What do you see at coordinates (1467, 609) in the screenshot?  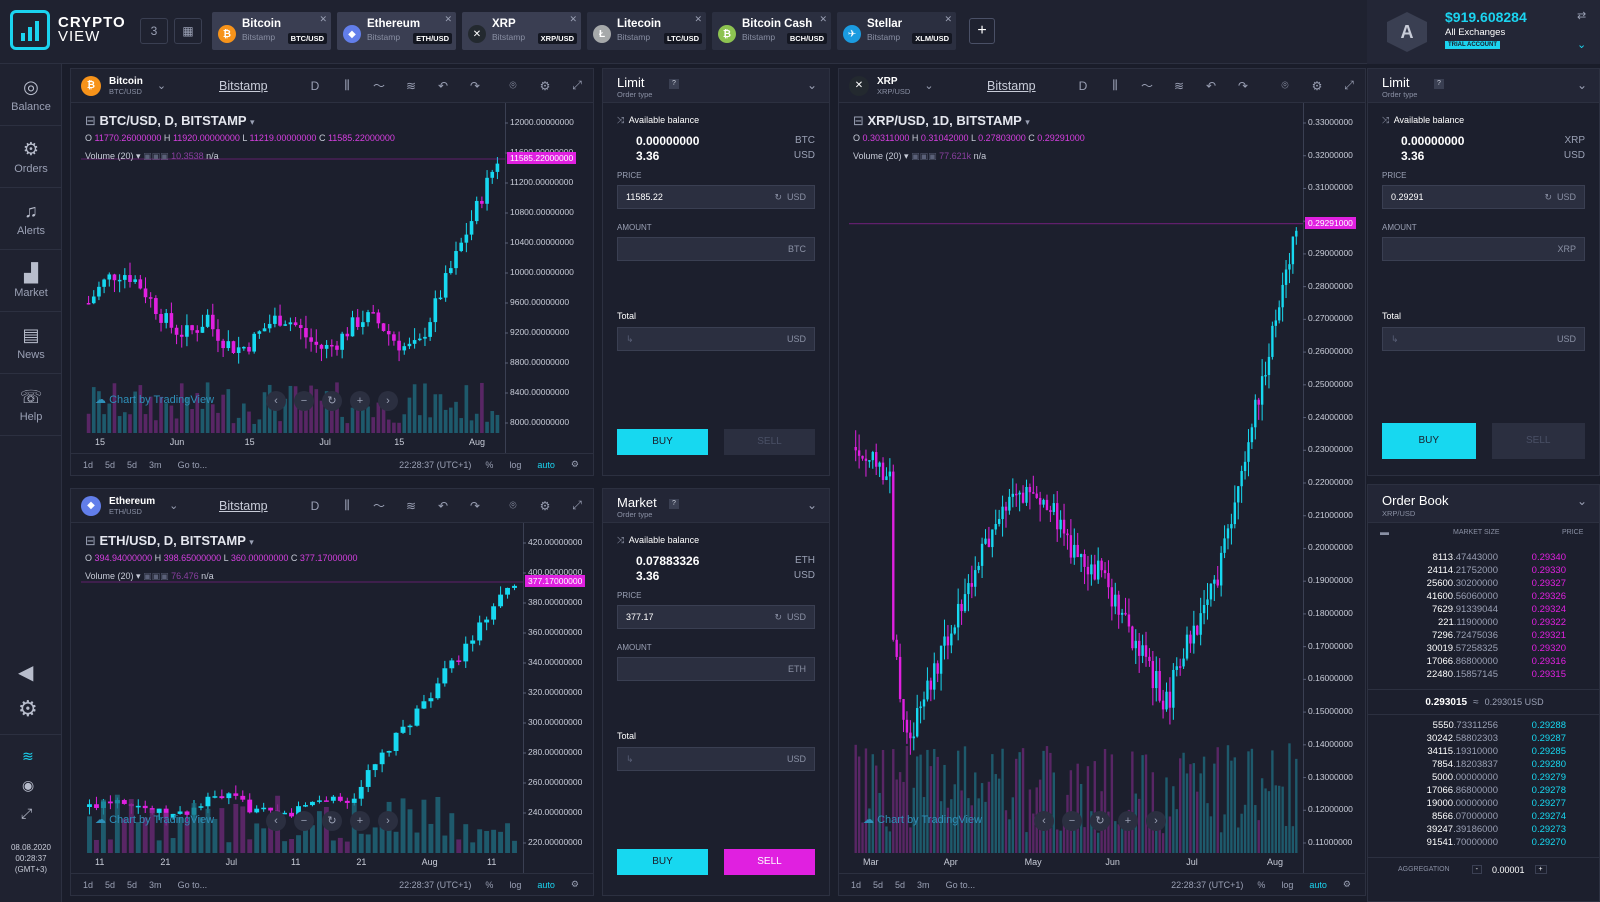 I see `order-book-row: 7629.91339044 0.29324` at bounding box center [1467, 609].